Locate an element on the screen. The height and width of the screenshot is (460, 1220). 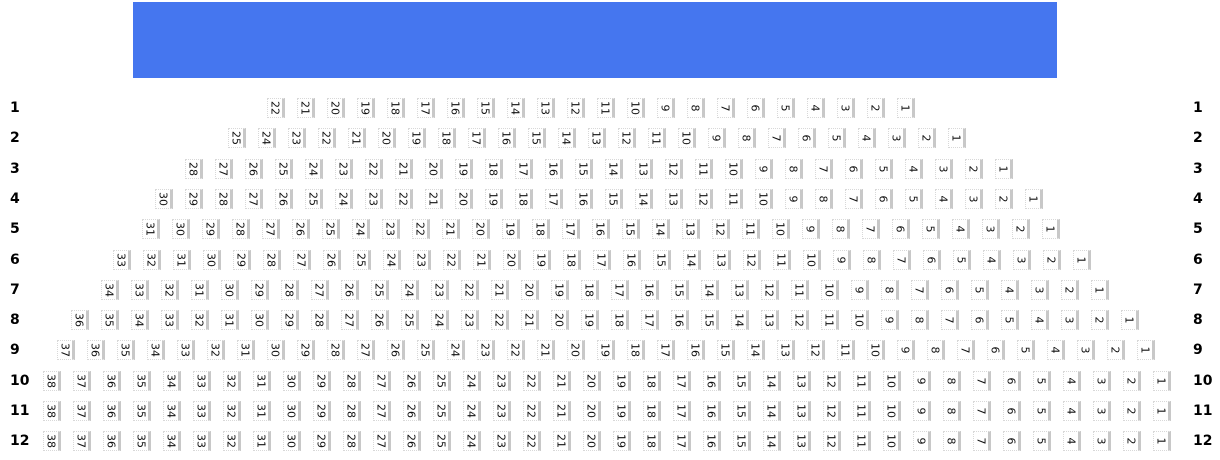
seat: 30 is located at coordinates (292, 411).